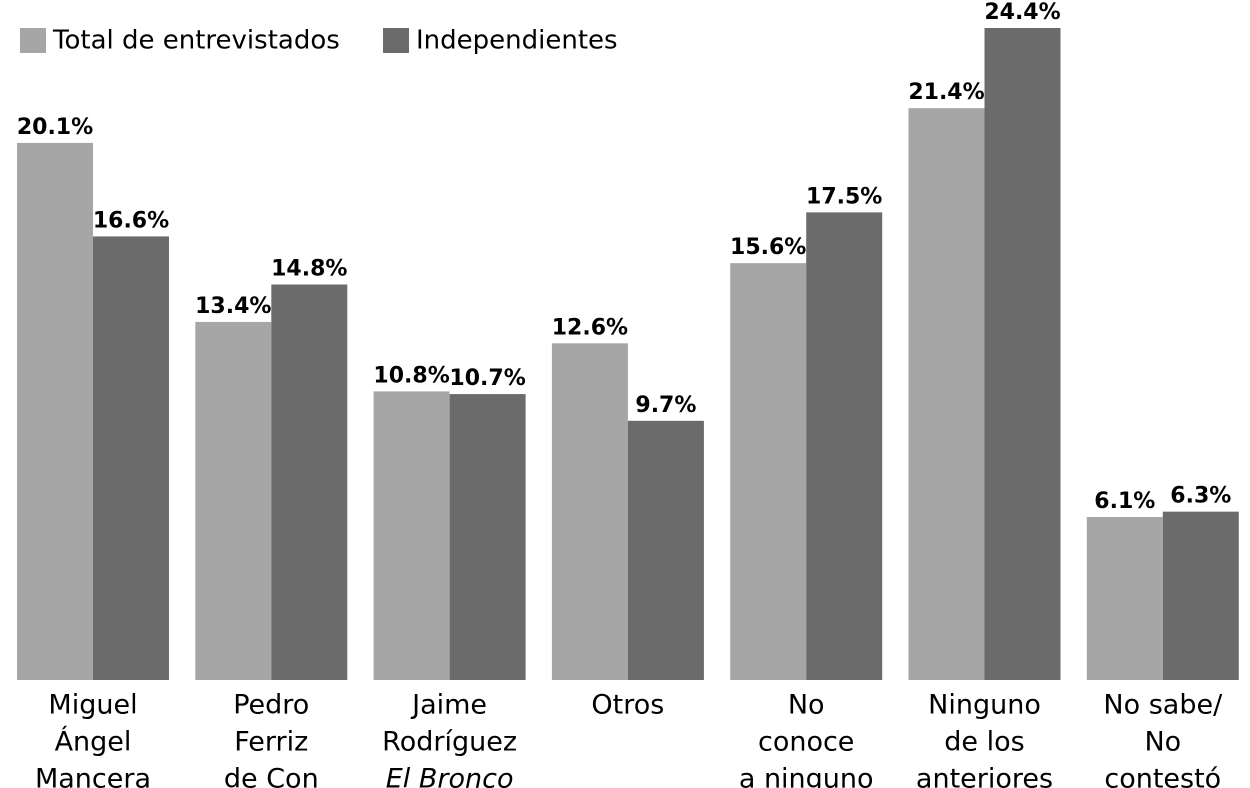  What do you see at coordinates (844, 196) in the screenshot?
I see `value-label: 17.5%` at bounding box center [844, 196].